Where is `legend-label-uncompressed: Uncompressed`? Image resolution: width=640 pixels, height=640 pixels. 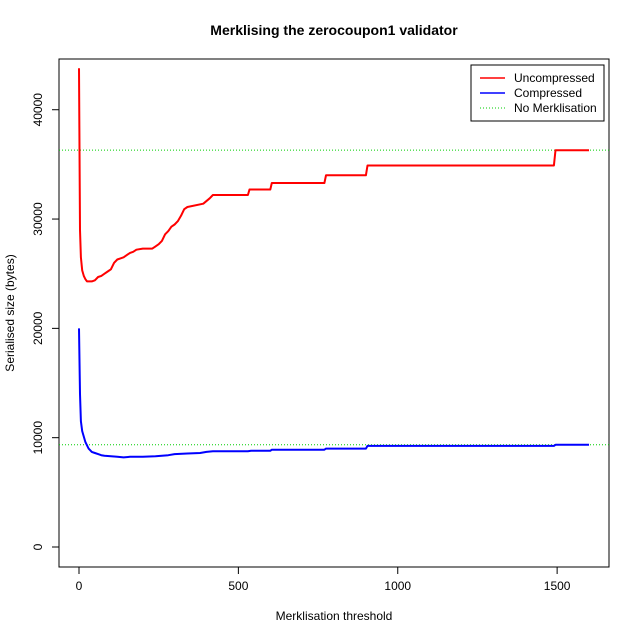 legend-label-uncompressed: Uncompressed is located at coordinates (554, 78).